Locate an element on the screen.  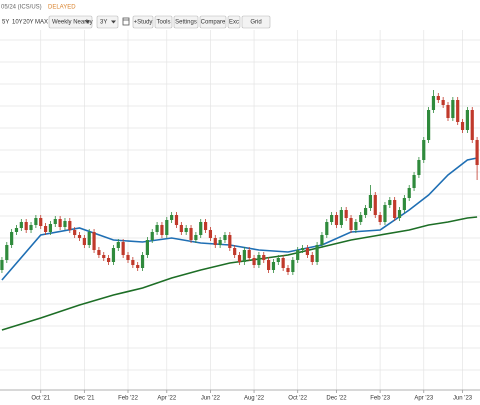
x-tick-label: Jun '23 is located at coordinates (463, 399).